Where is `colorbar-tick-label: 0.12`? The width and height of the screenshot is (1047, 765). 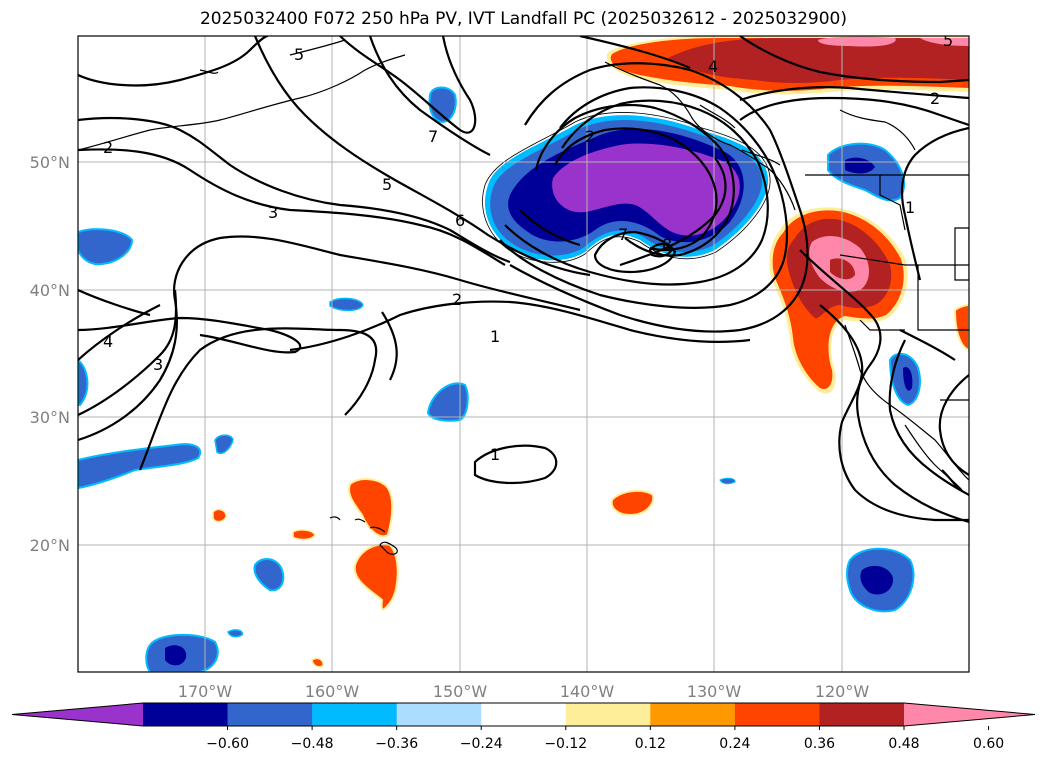
colorbar-tick-label: 0.12 is located at coordinates (650, 744).